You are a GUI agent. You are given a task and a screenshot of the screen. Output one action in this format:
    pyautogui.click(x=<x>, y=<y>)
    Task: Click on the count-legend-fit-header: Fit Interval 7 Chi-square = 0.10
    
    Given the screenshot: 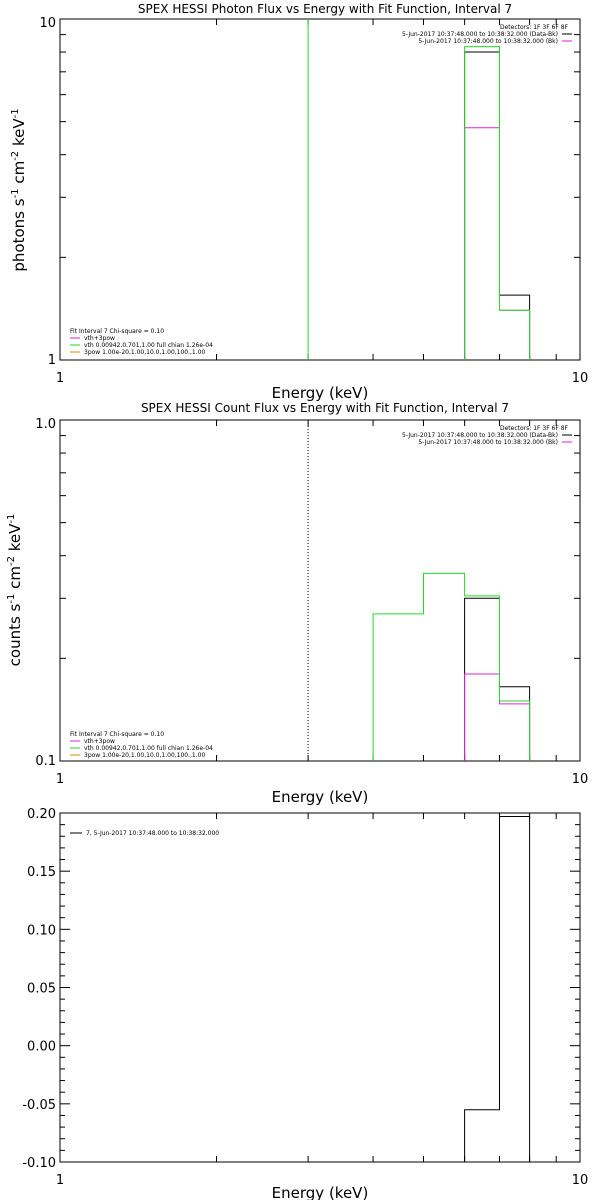 What is the action you would take?
    pyautogui.click(x=117, y=734)
    